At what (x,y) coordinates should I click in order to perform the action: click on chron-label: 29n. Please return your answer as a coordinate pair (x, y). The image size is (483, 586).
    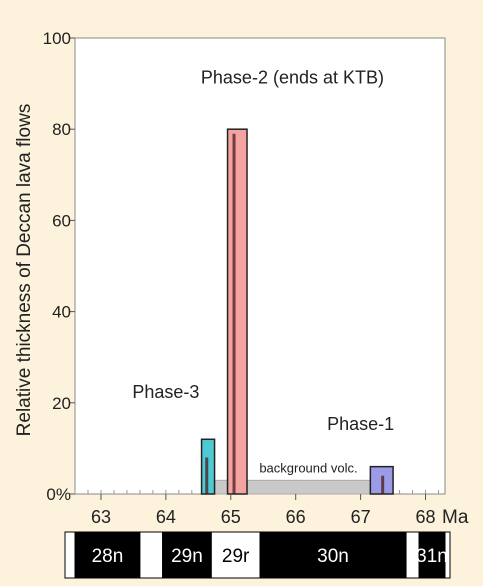
    Looking at the image, I should click on (187, 556).